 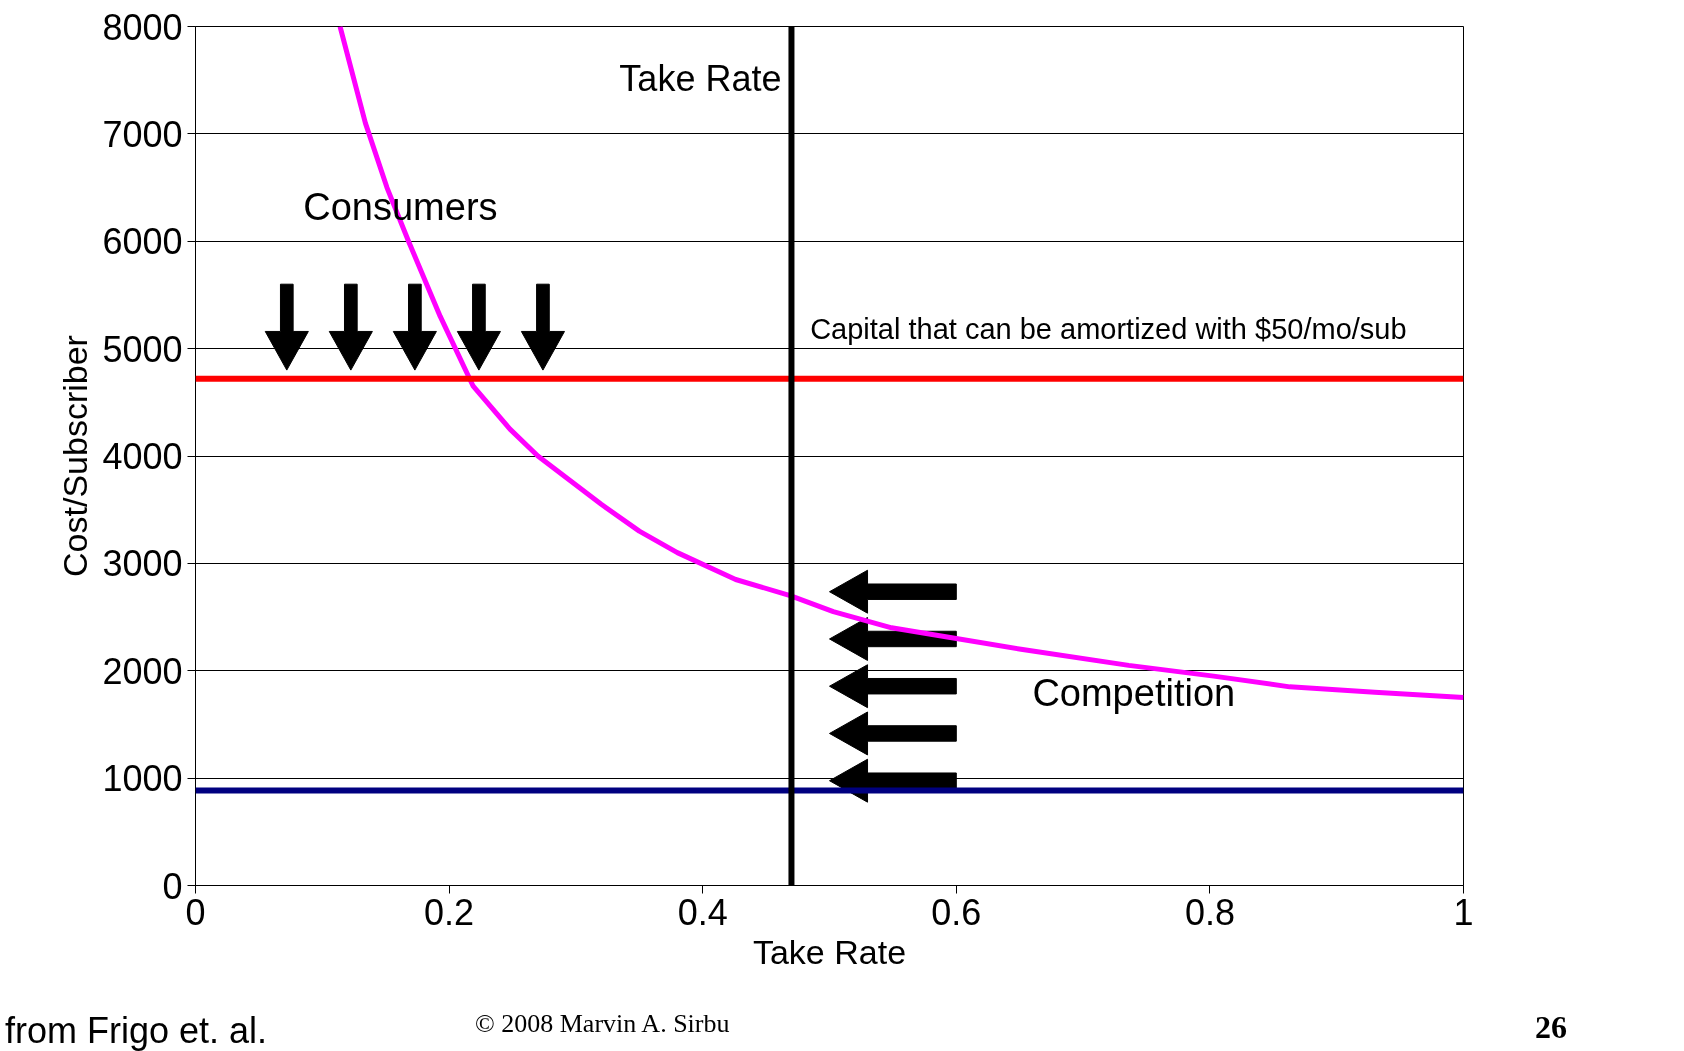 I want to click on y-axis-title: Cost/Subscriber, so click(x=75, y=456).